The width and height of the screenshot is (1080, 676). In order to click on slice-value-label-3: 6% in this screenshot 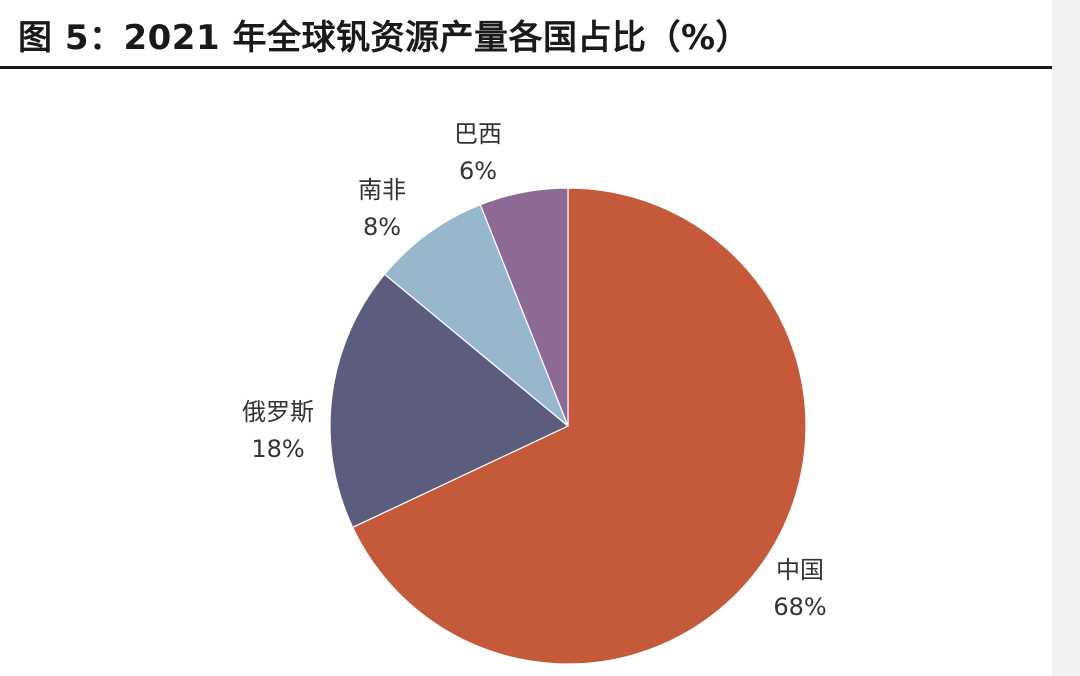, I will do `click(478, 171)`.